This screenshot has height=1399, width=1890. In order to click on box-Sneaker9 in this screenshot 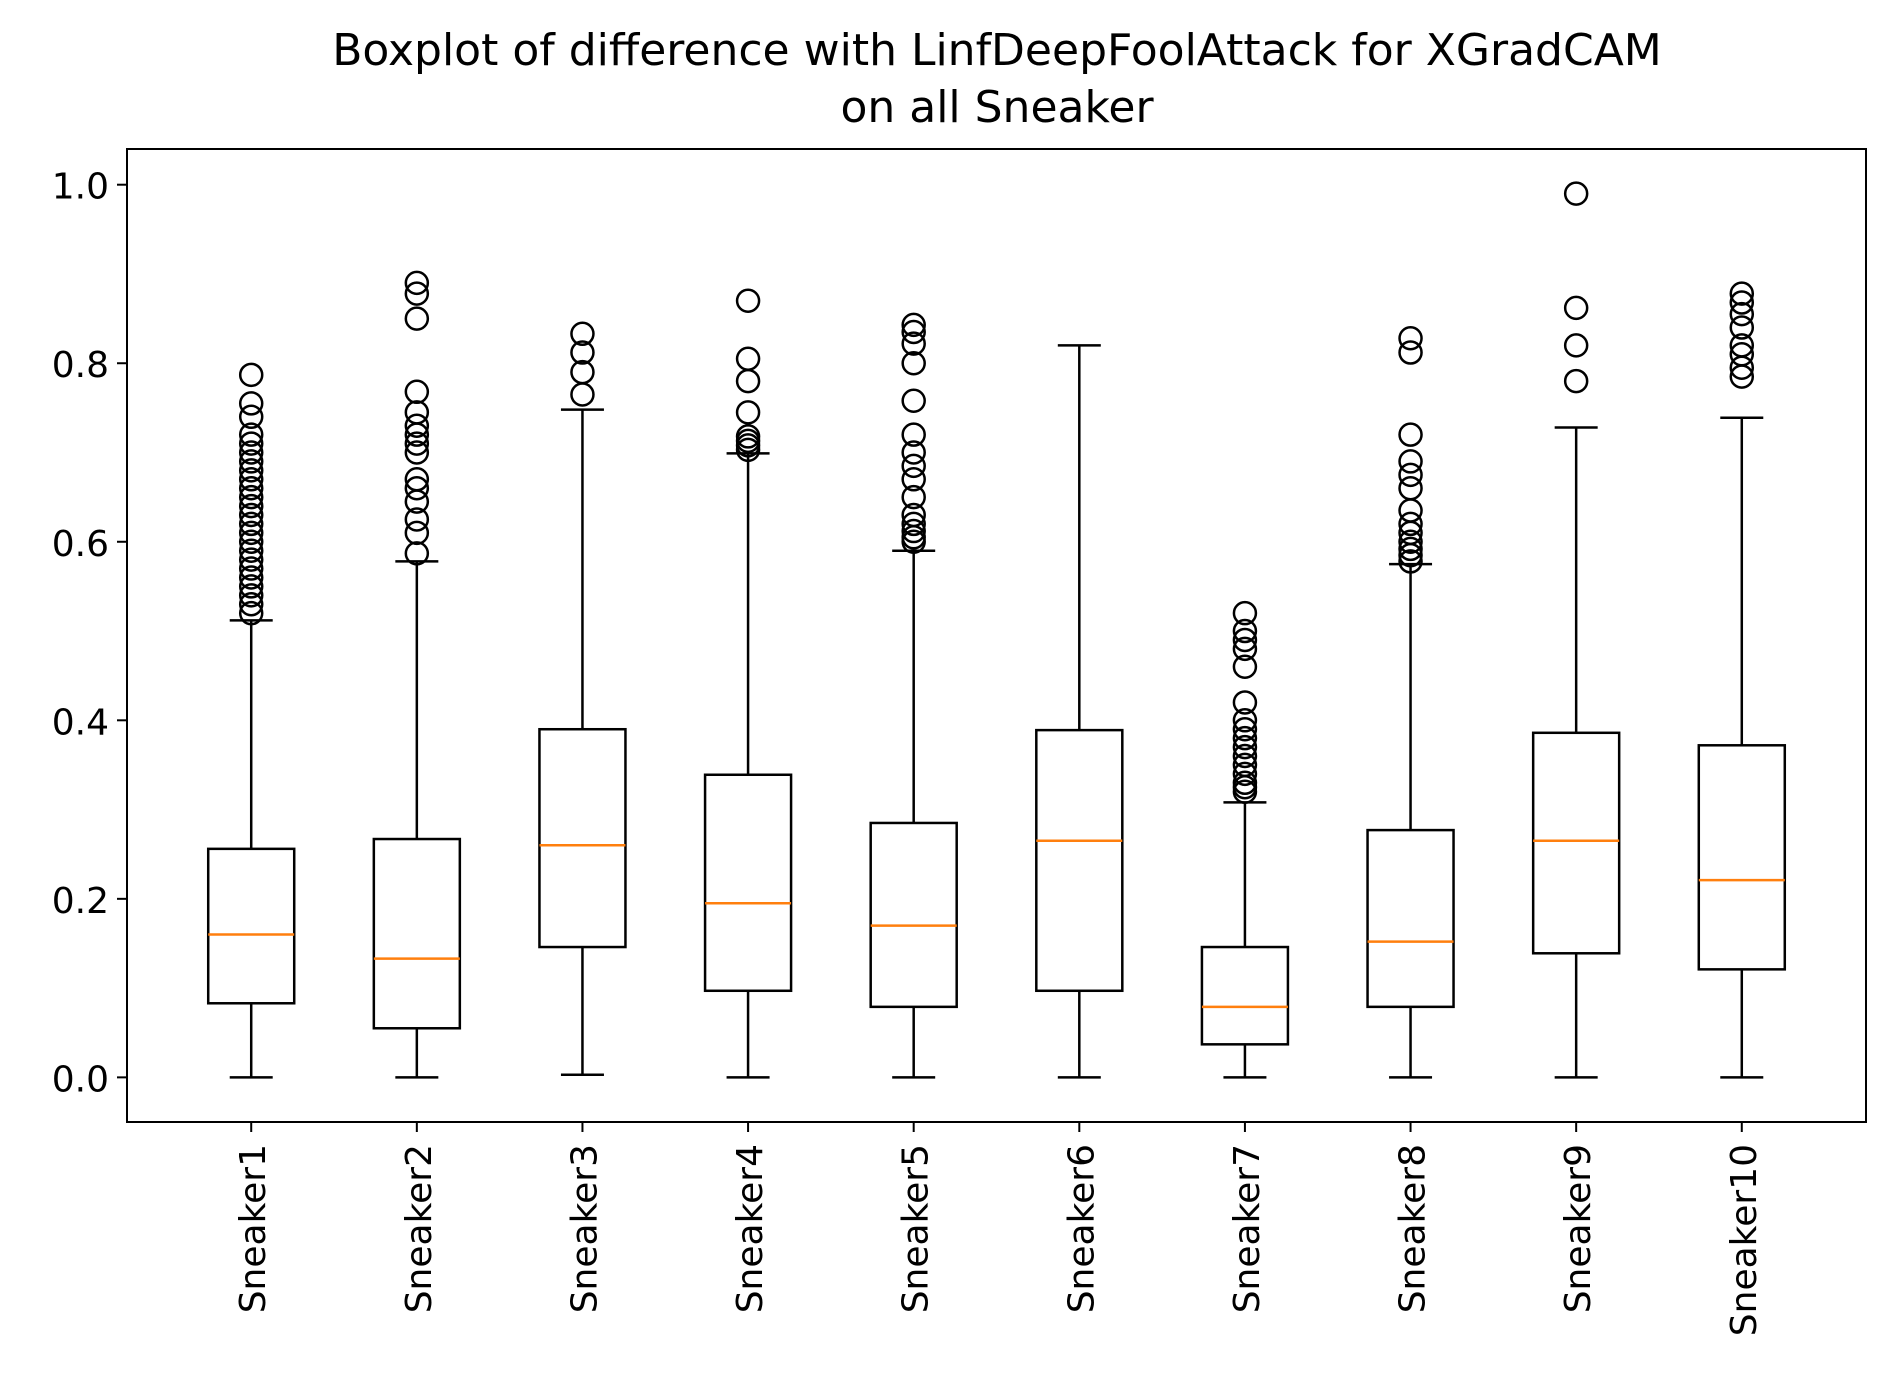, I will do `click(1576, 630)`.